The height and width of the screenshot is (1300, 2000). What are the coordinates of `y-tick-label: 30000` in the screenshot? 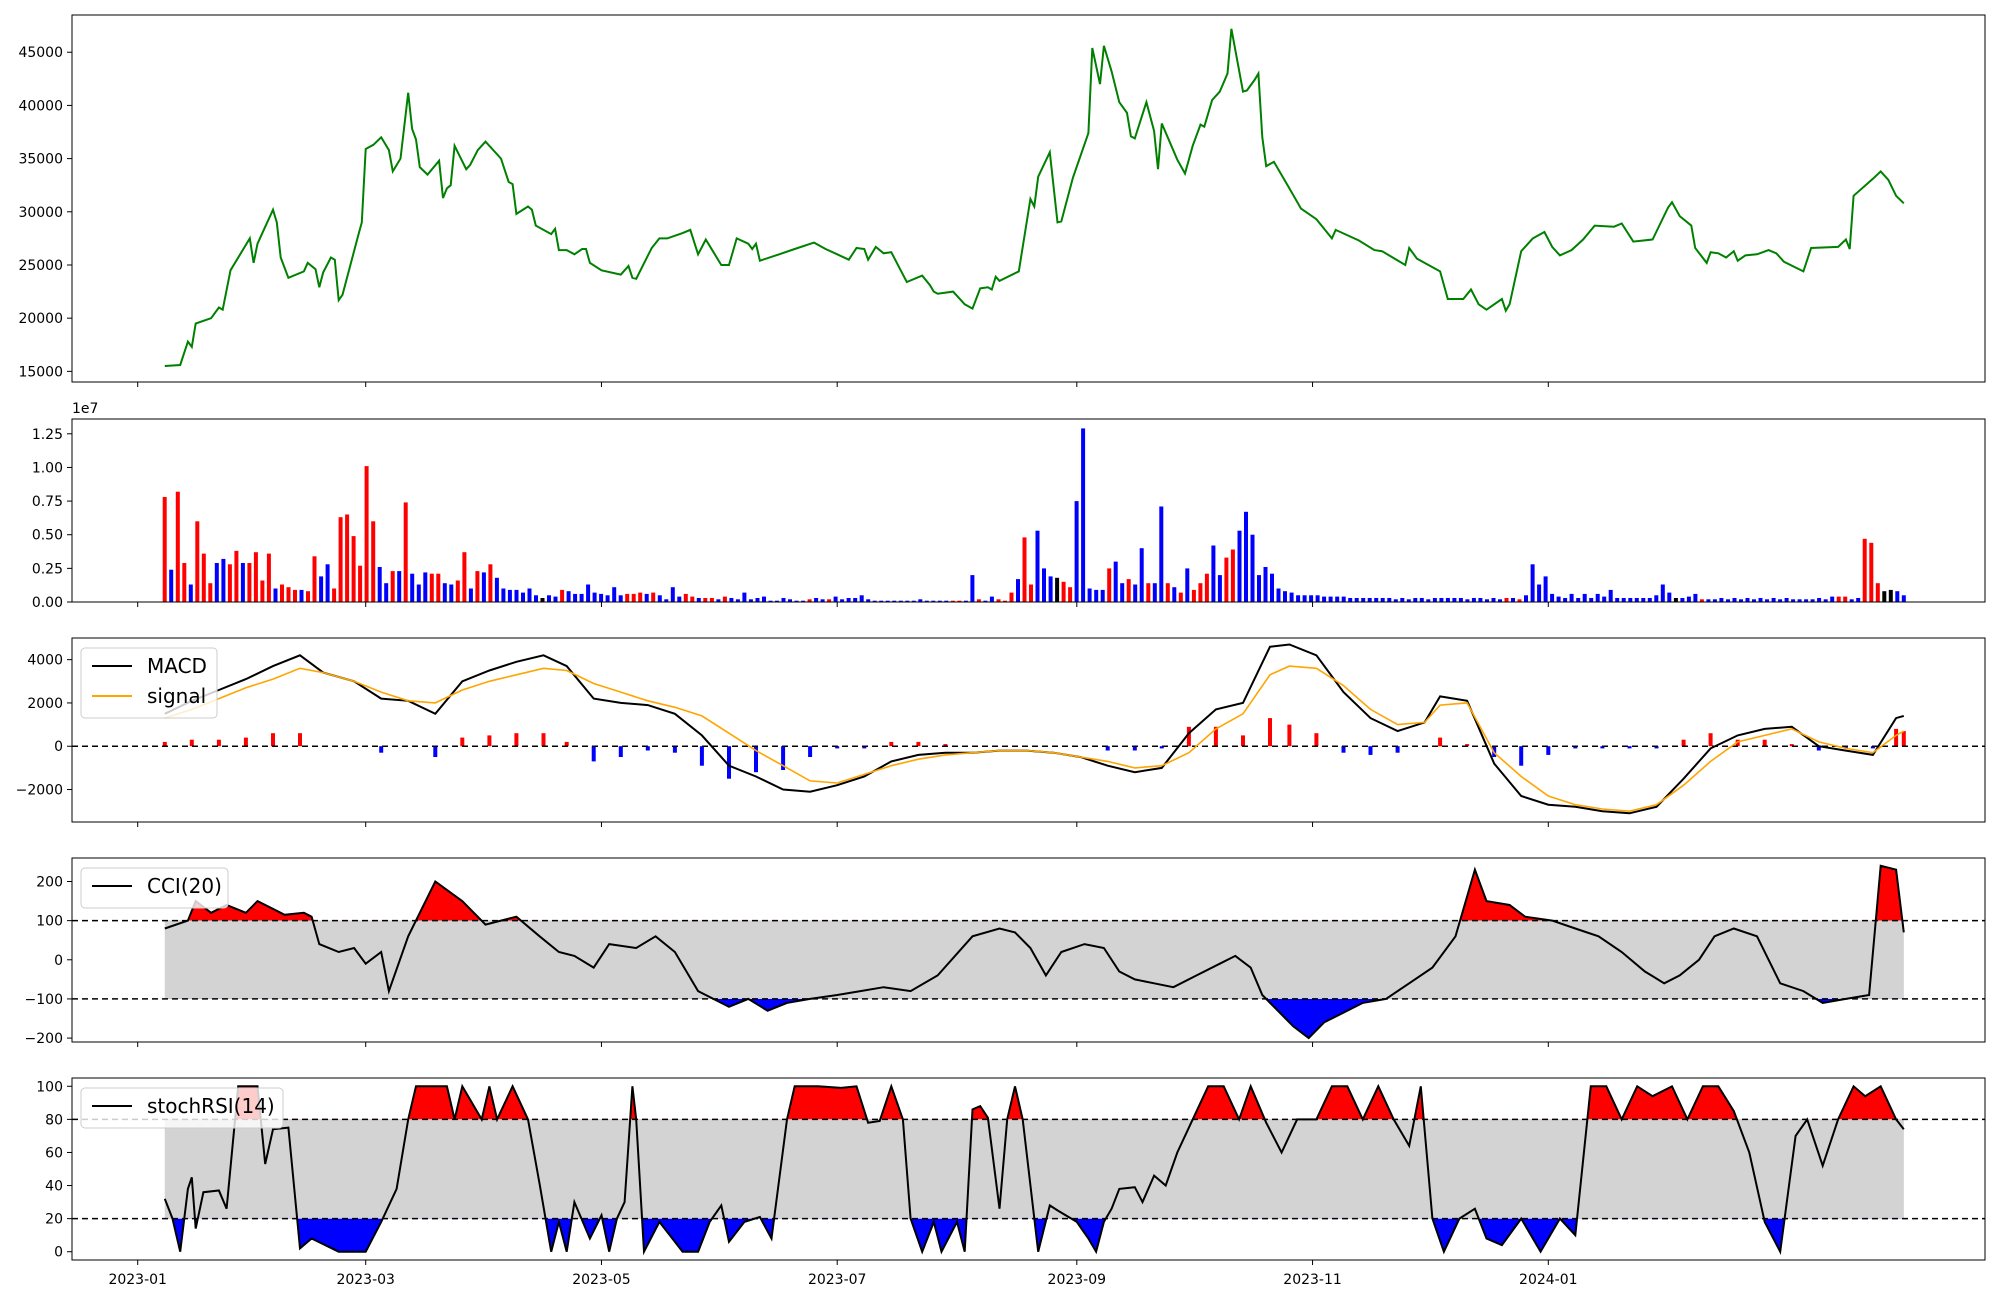 It's located at (40, 213).